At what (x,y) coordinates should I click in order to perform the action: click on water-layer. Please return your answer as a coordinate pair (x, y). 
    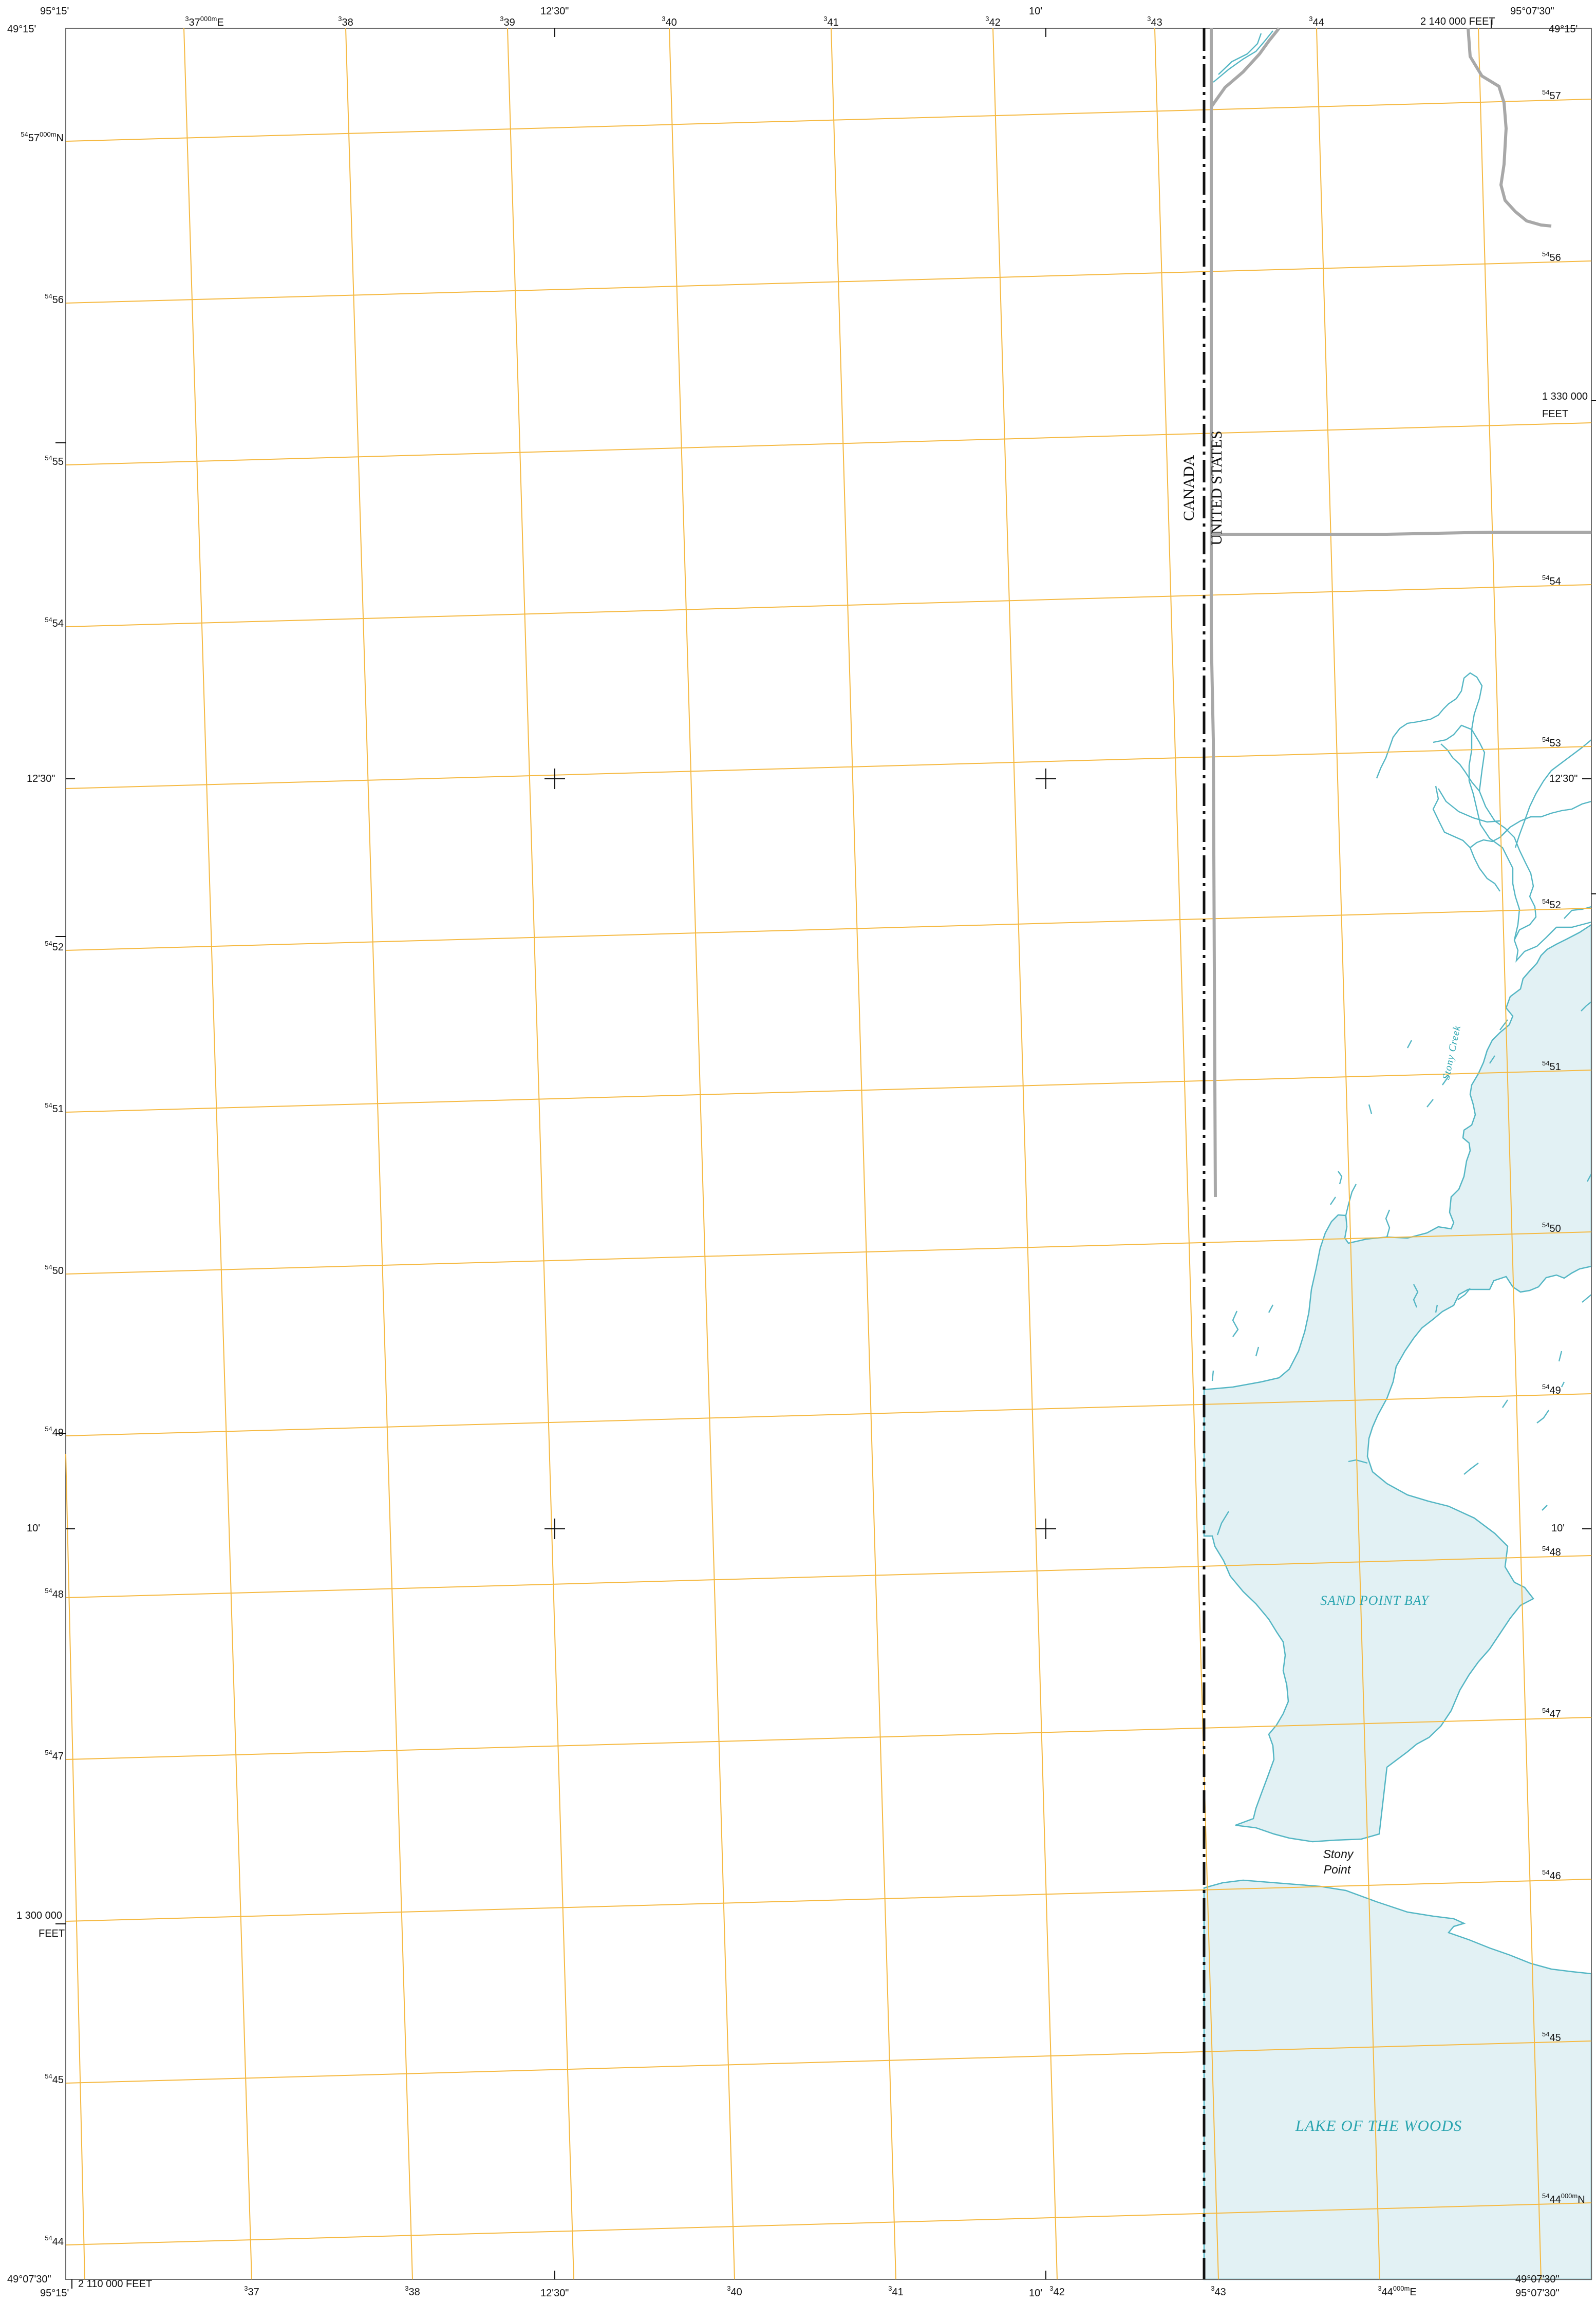
    Looking at the image, I should click on (1397, 1601).